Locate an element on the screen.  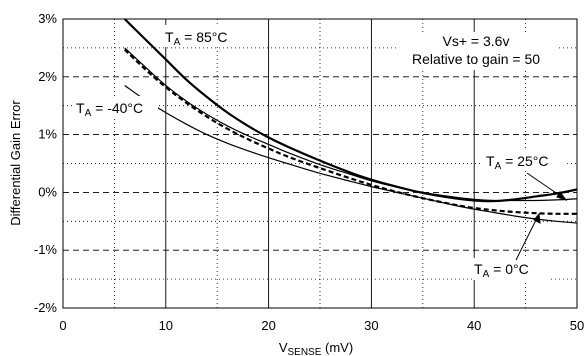
svg-text: TA = 25°C is located at coordinates (517, 162).